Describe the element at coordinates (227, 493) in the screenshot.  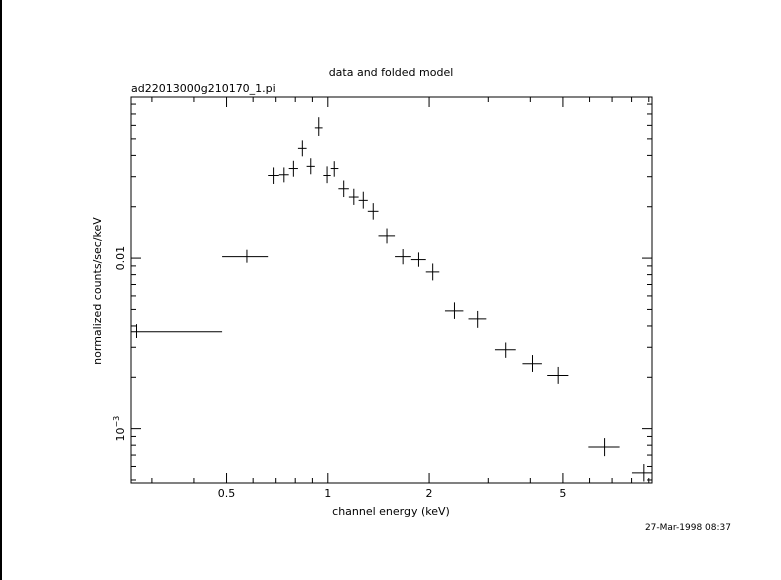
I see `x-tick-label: 0.5` at that location.